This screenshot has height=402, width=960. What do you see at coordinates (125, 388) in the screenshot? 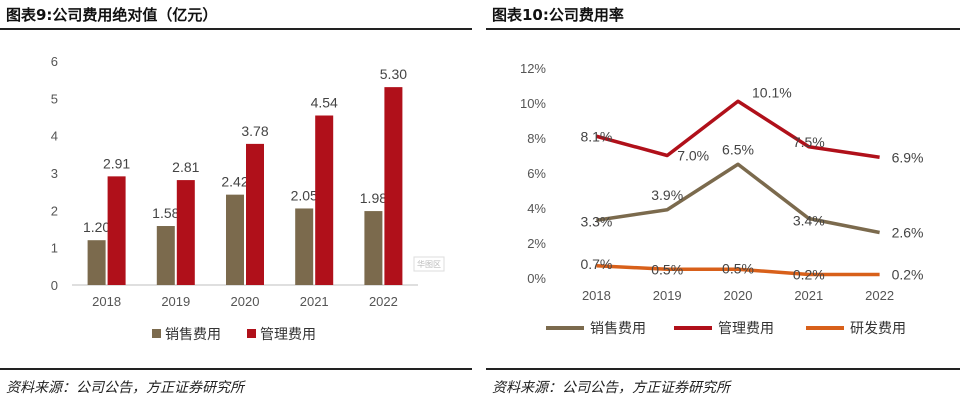
I see `left-source-note: 资料来源：公司公告，方正证券研究所` at bounding box center [125, 388].